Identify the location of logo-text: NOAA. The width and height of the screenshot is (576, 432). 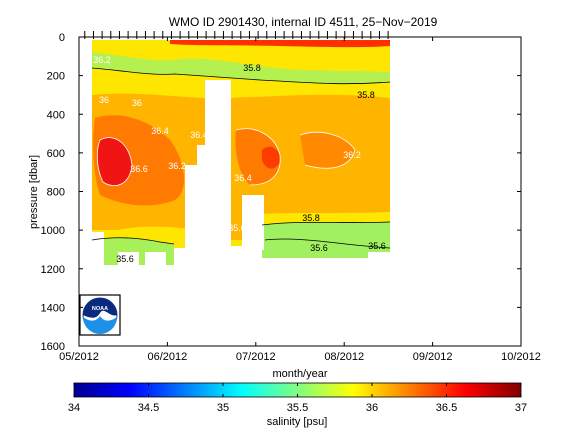
(100, 309).